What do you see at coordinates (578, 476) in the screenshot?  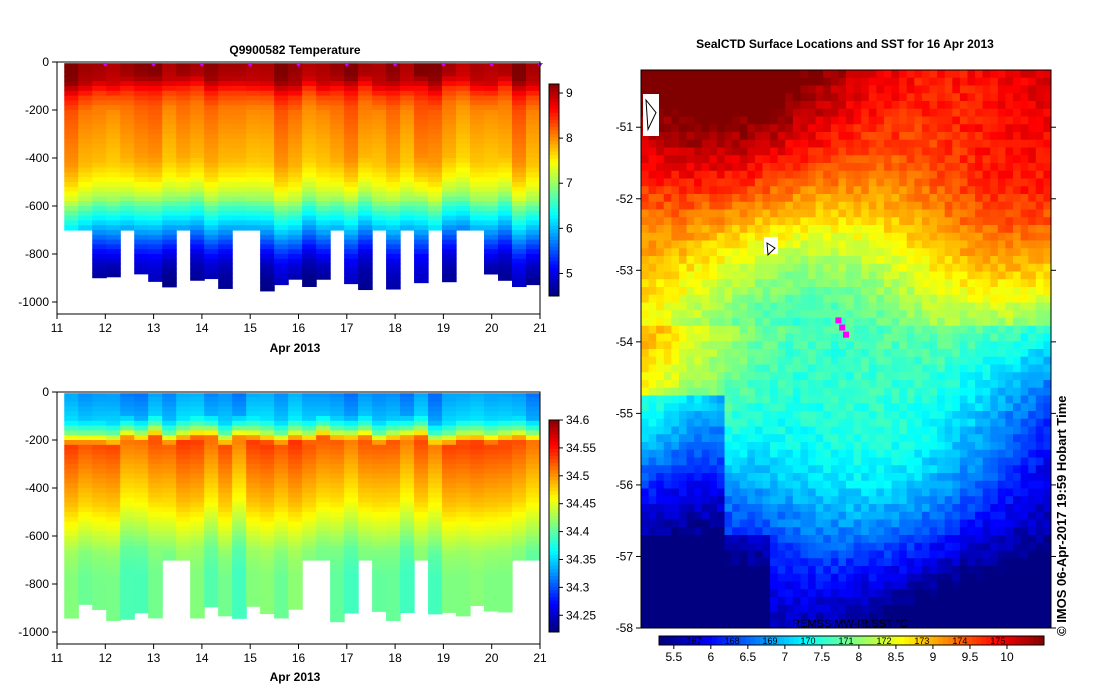 I see `colorbar-tick-label: 34.5` at bounding box center [578, 476].